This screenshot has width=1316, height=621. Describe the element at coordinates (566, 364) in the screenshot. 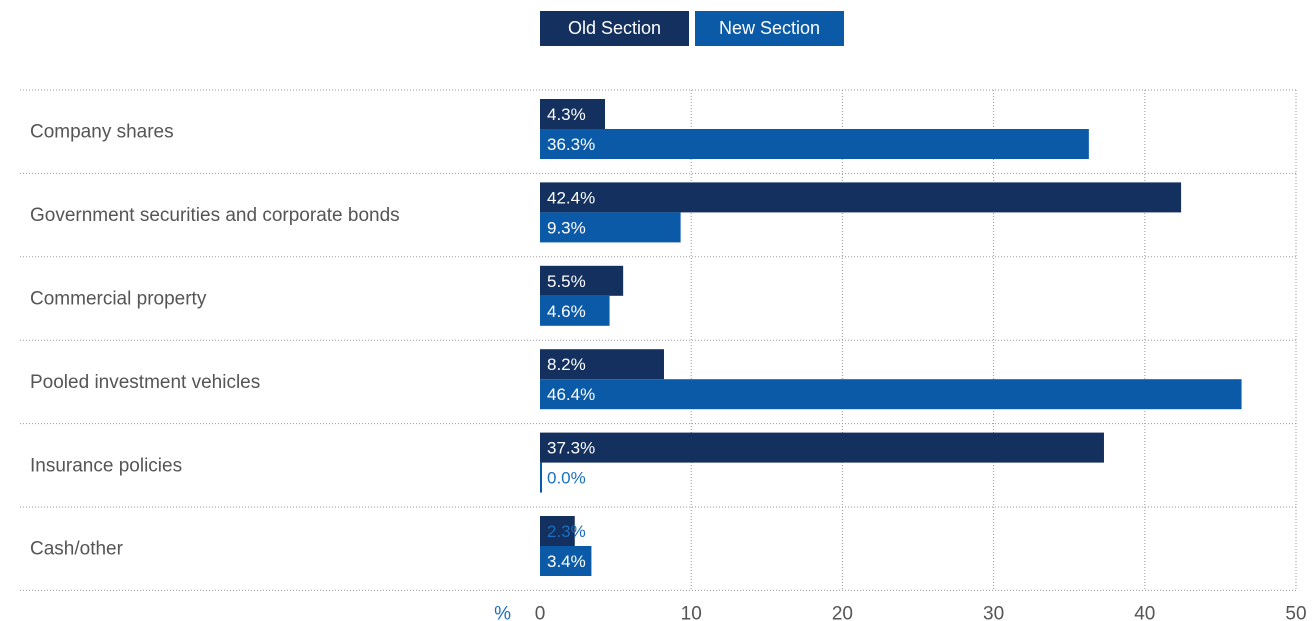

I see `data-label: 8.2%` at that location.